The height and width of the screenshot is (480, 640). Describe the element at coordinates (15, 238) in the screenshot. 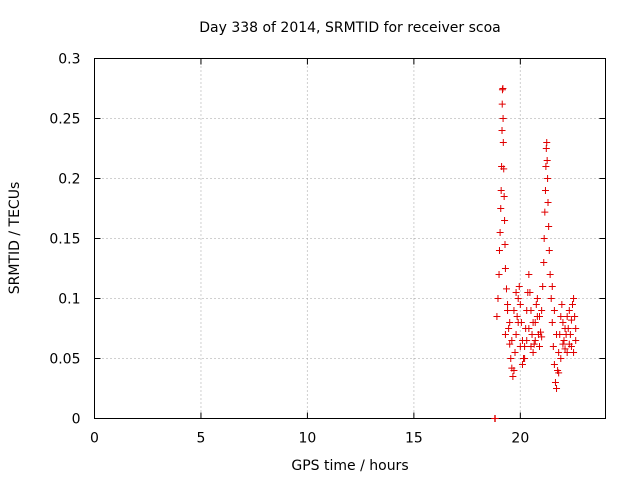

I see `y-axis-label: SRMTID / TECUs` at that location.